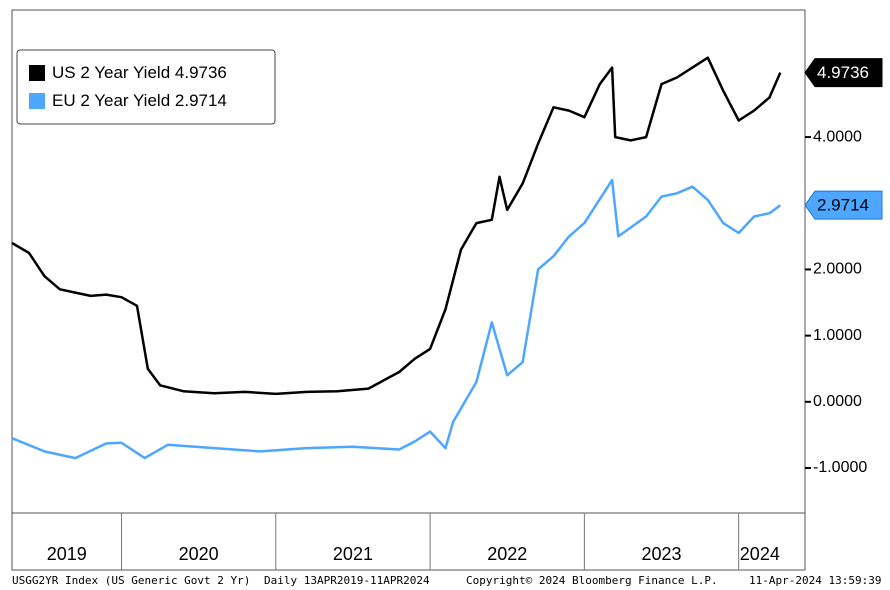  I want to click on footer-text: Daily 13APR2019-11APR2024, so click(347, 580).